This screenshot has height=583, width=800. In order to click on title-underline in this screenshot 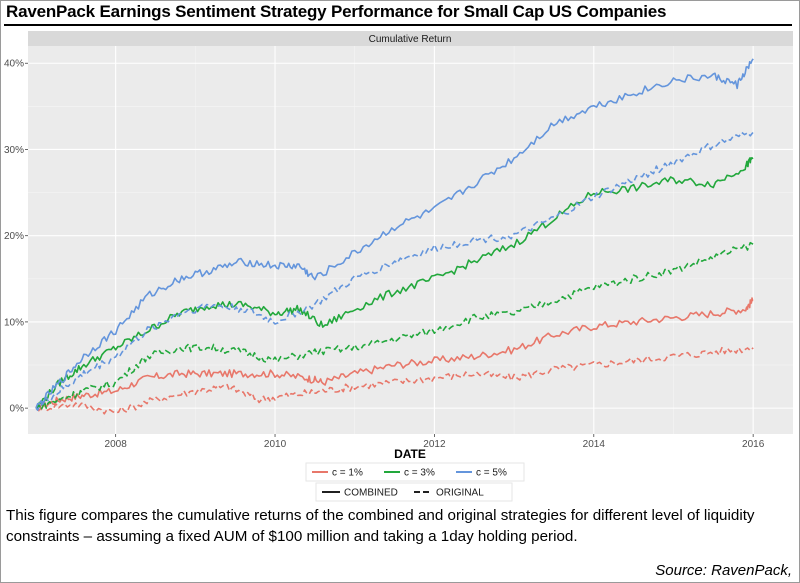, I will do `click(398, 25)`.